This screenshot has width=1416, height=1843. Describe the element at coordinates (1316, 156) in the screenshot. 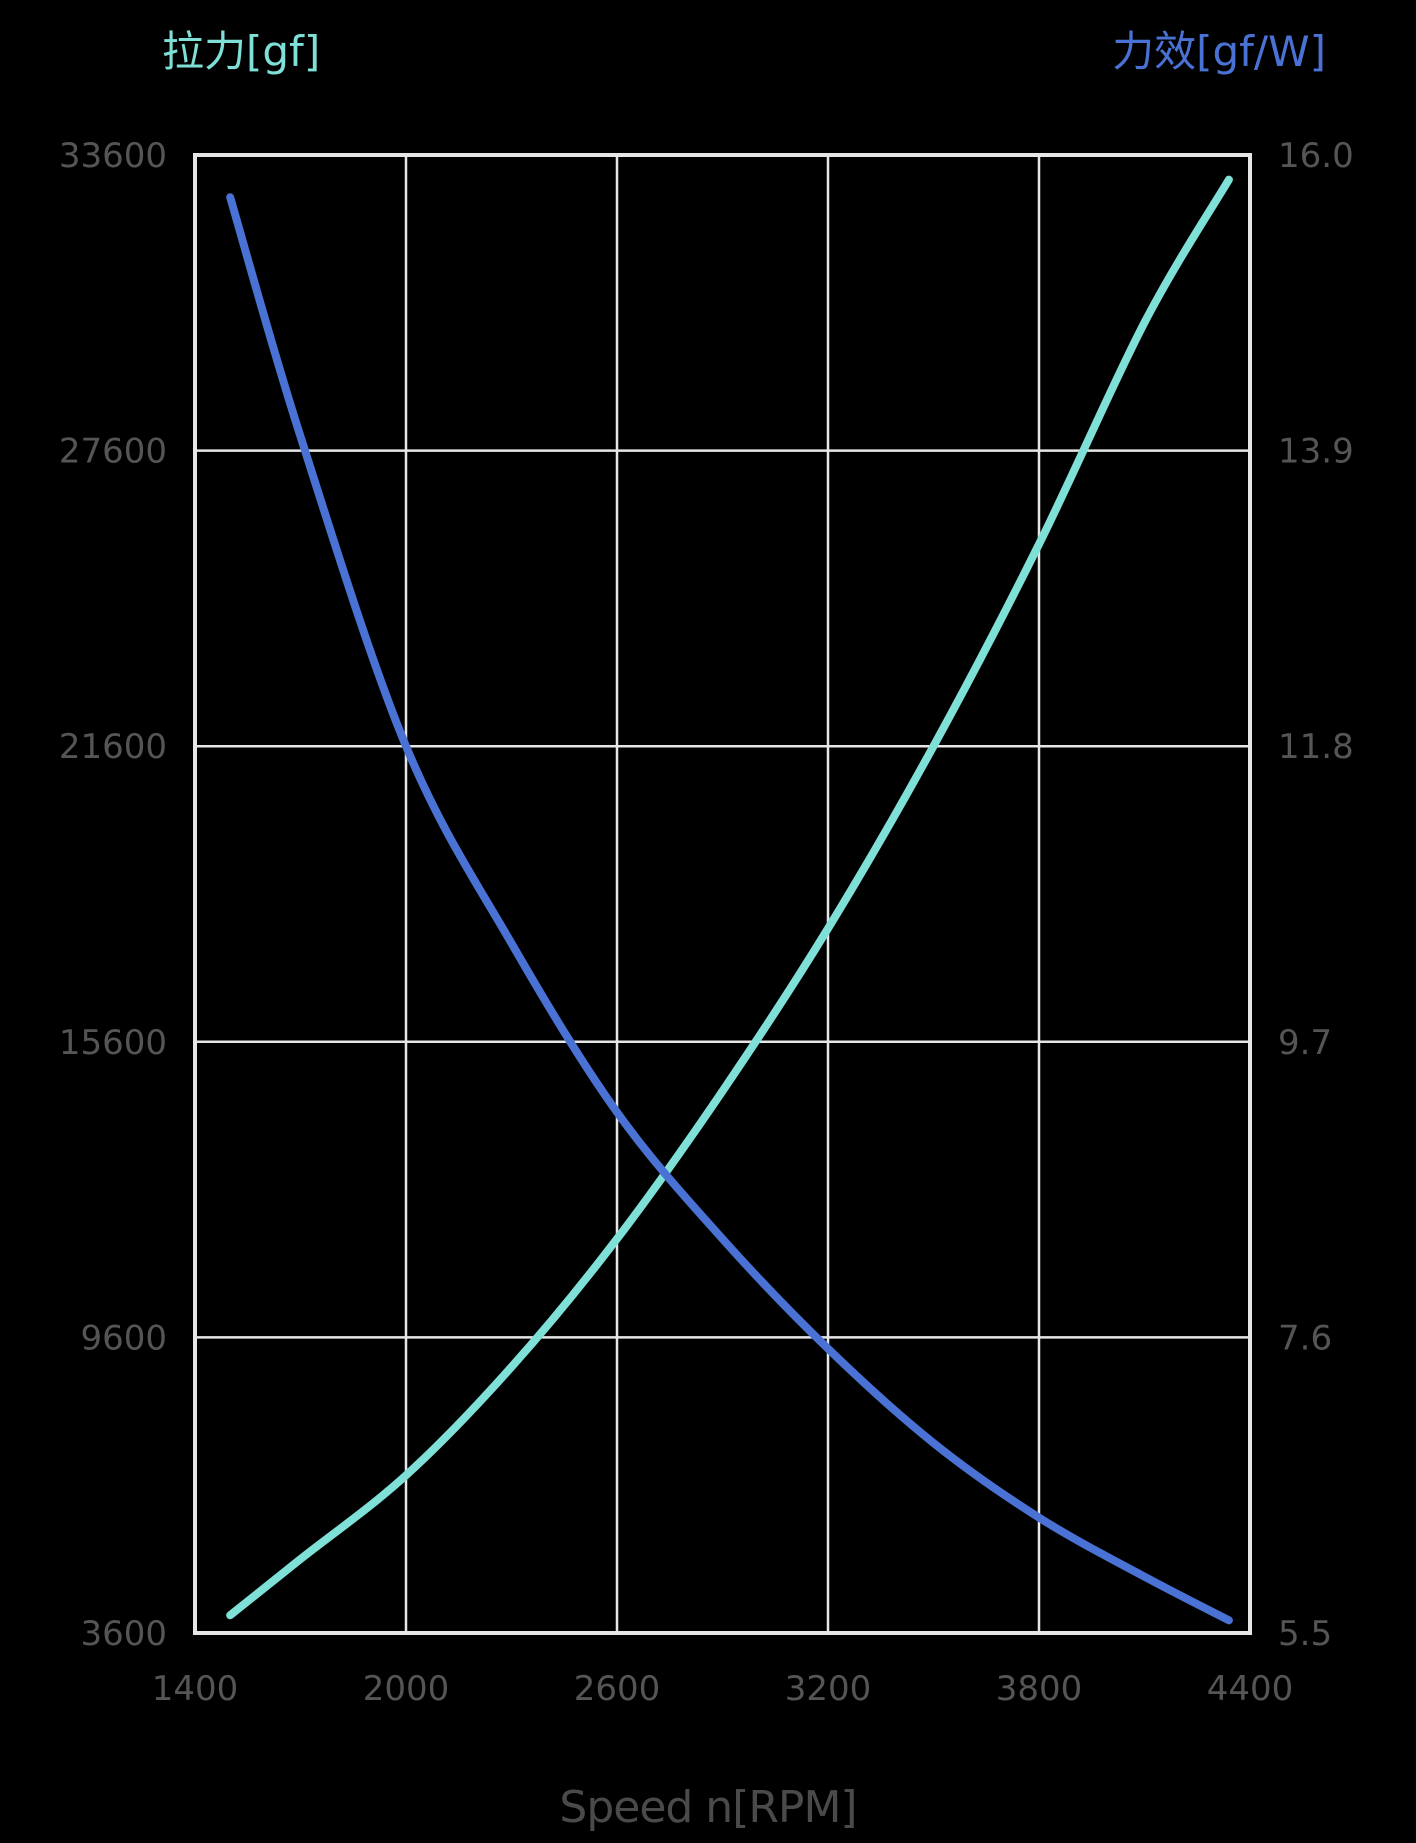

I see `right-y-tick-label: 16.0` at that location.